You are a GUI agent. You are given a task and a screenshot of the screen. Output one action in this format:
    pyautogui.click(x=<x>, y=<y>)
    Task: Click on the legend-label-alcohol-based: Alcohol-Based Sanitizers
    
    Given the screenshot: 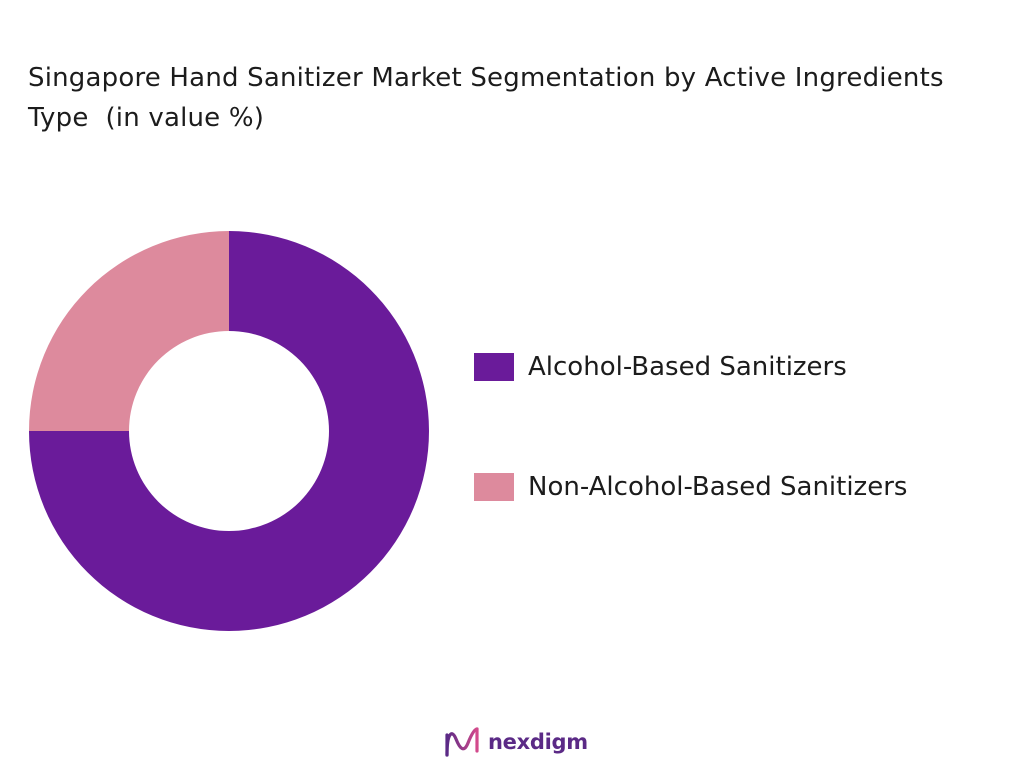 What is the action you would take?
    pyautogui.click(x=687, y=367)
    